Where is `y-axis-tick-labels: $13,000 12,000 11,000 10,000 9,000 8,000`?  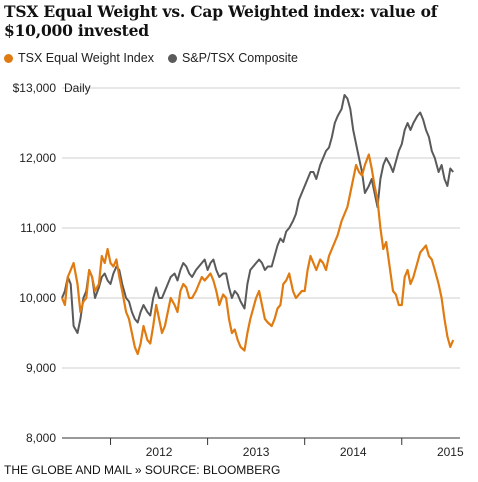
y-axis-tick-labels: $13,000 12,000 11,000 10,000 9,000 8,000 is located at coordinates (35, 263).